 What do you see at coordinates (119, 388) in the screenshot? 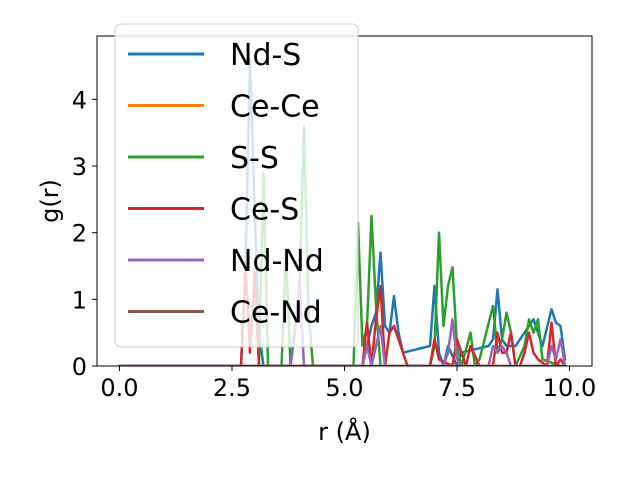
I see `x-tick-label: 0.0` at bounding box center [119, 388].